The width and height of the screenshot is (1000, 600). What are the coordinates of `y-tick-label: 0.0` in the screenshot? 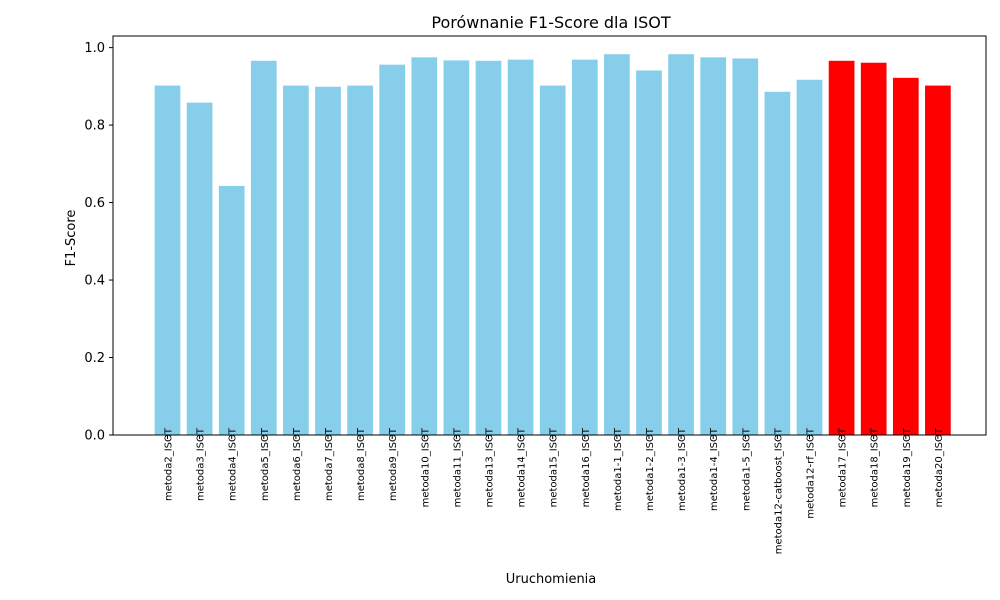 It's located at (94, 436).